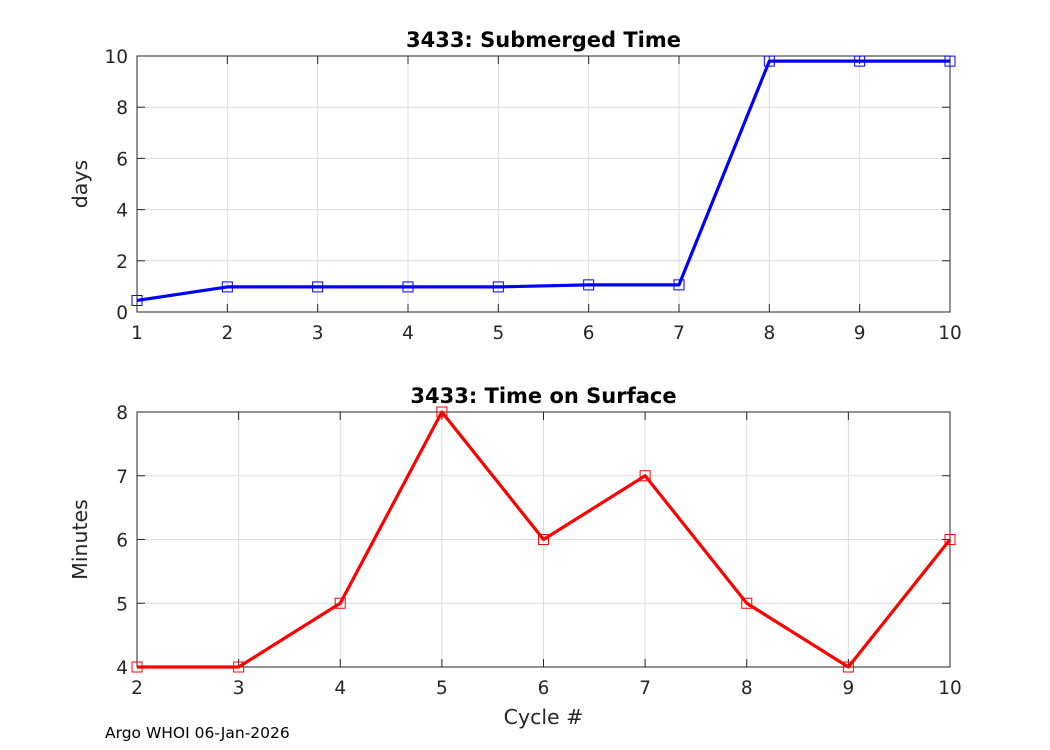 This screenshot has height=750, width=1050. Describe the element at coordinates (543, 396) in the screenshot. I see `chart-title: 3433: Time on Surface` at that location.